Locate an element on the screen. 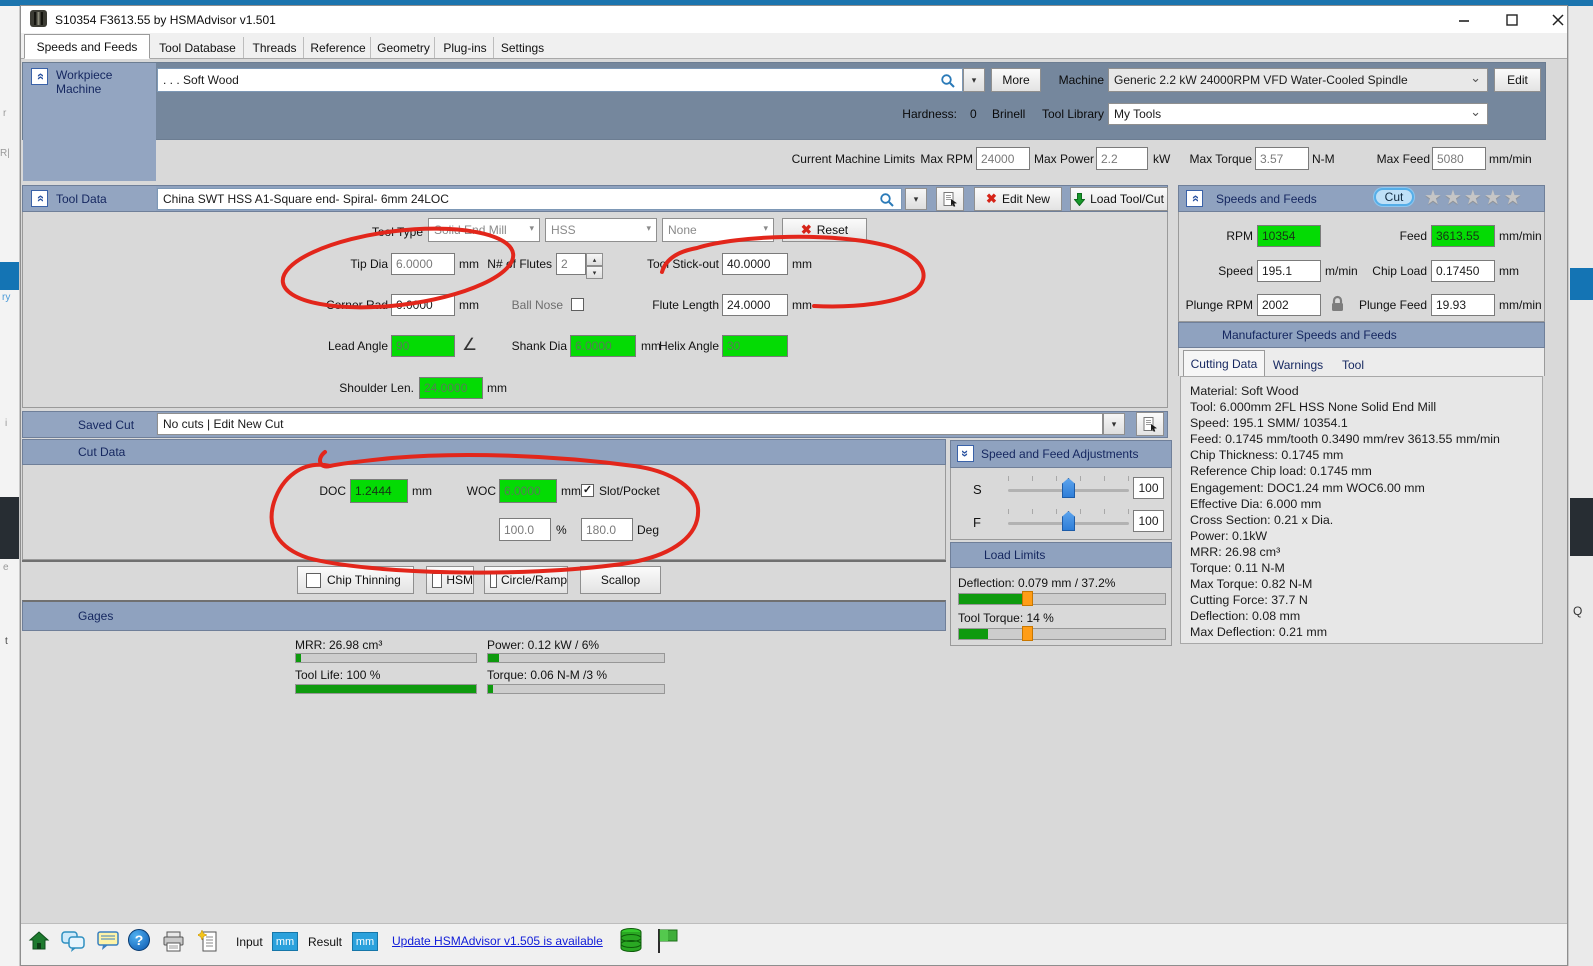  chat-icon is located at coordinates (73, 941).